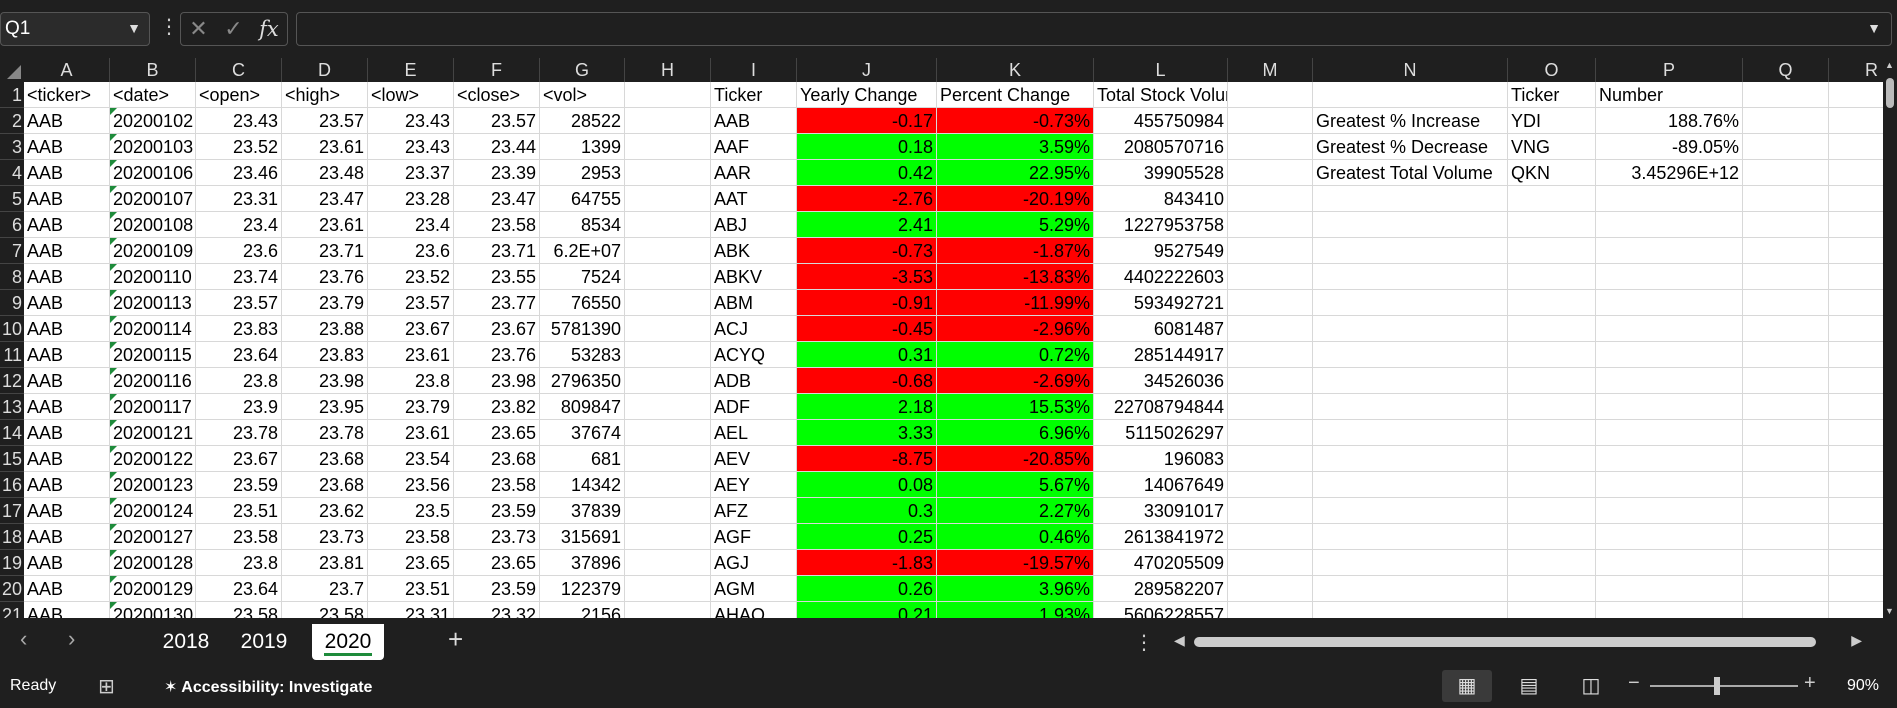 Image resolution: width=1897 pixels, height=708 pixels. Describe the element at coordinates (325, 407) in the screenshot. I see `stock-cell-high: 23.95` at that location.